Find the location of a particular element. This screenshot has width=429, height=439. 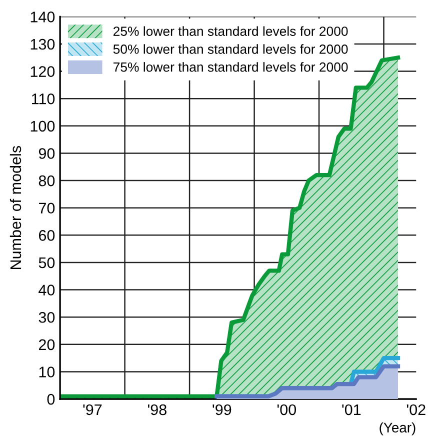

x-tick-label: '99 is located at coordinates (222, 410).